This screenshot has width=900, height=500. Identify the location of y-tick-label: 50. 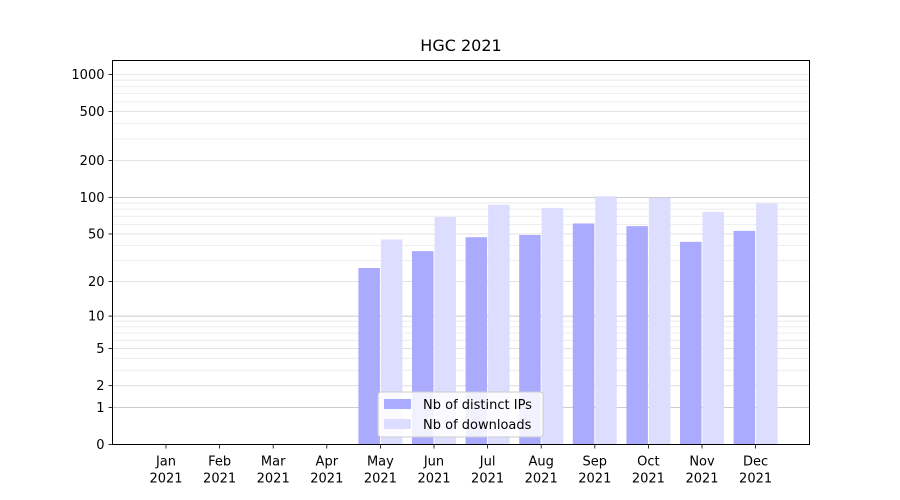
(96, 234).